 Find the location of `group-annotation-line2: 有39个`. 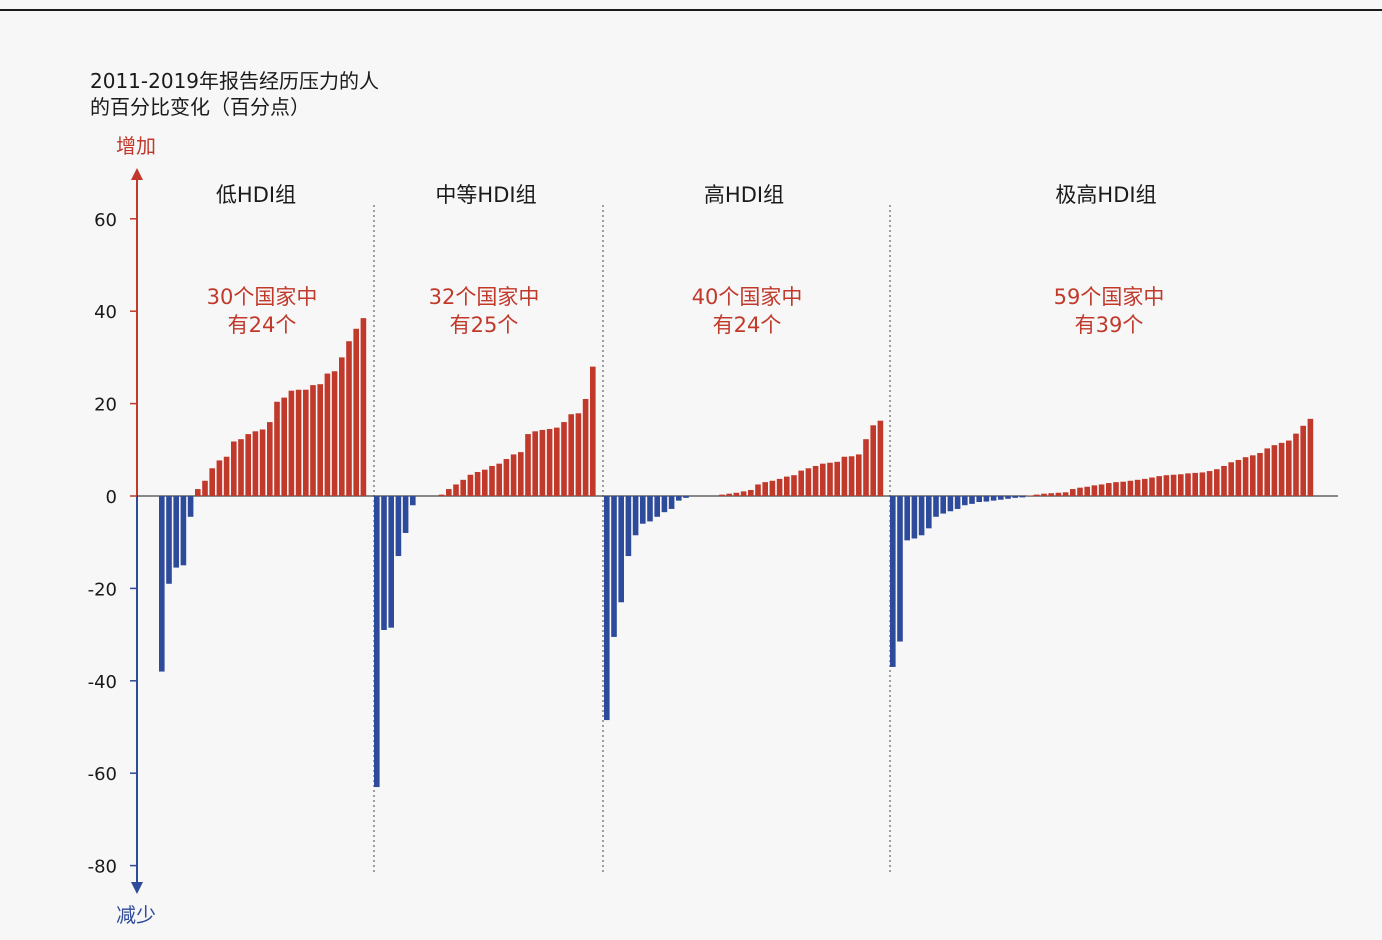

group-annotation-line2: 有39个 is located at coordinates (1109, 325).